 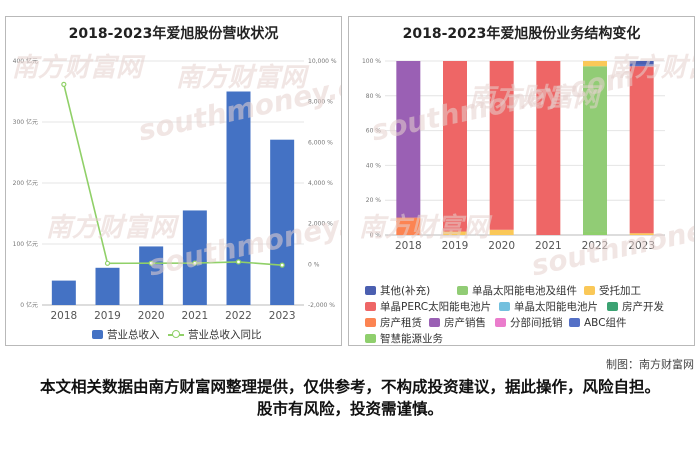 What do you see at coordinates (25, 122) in the screenshot?
I see `y-tick-label: 300 亿元` at bounding box center [25, 122].